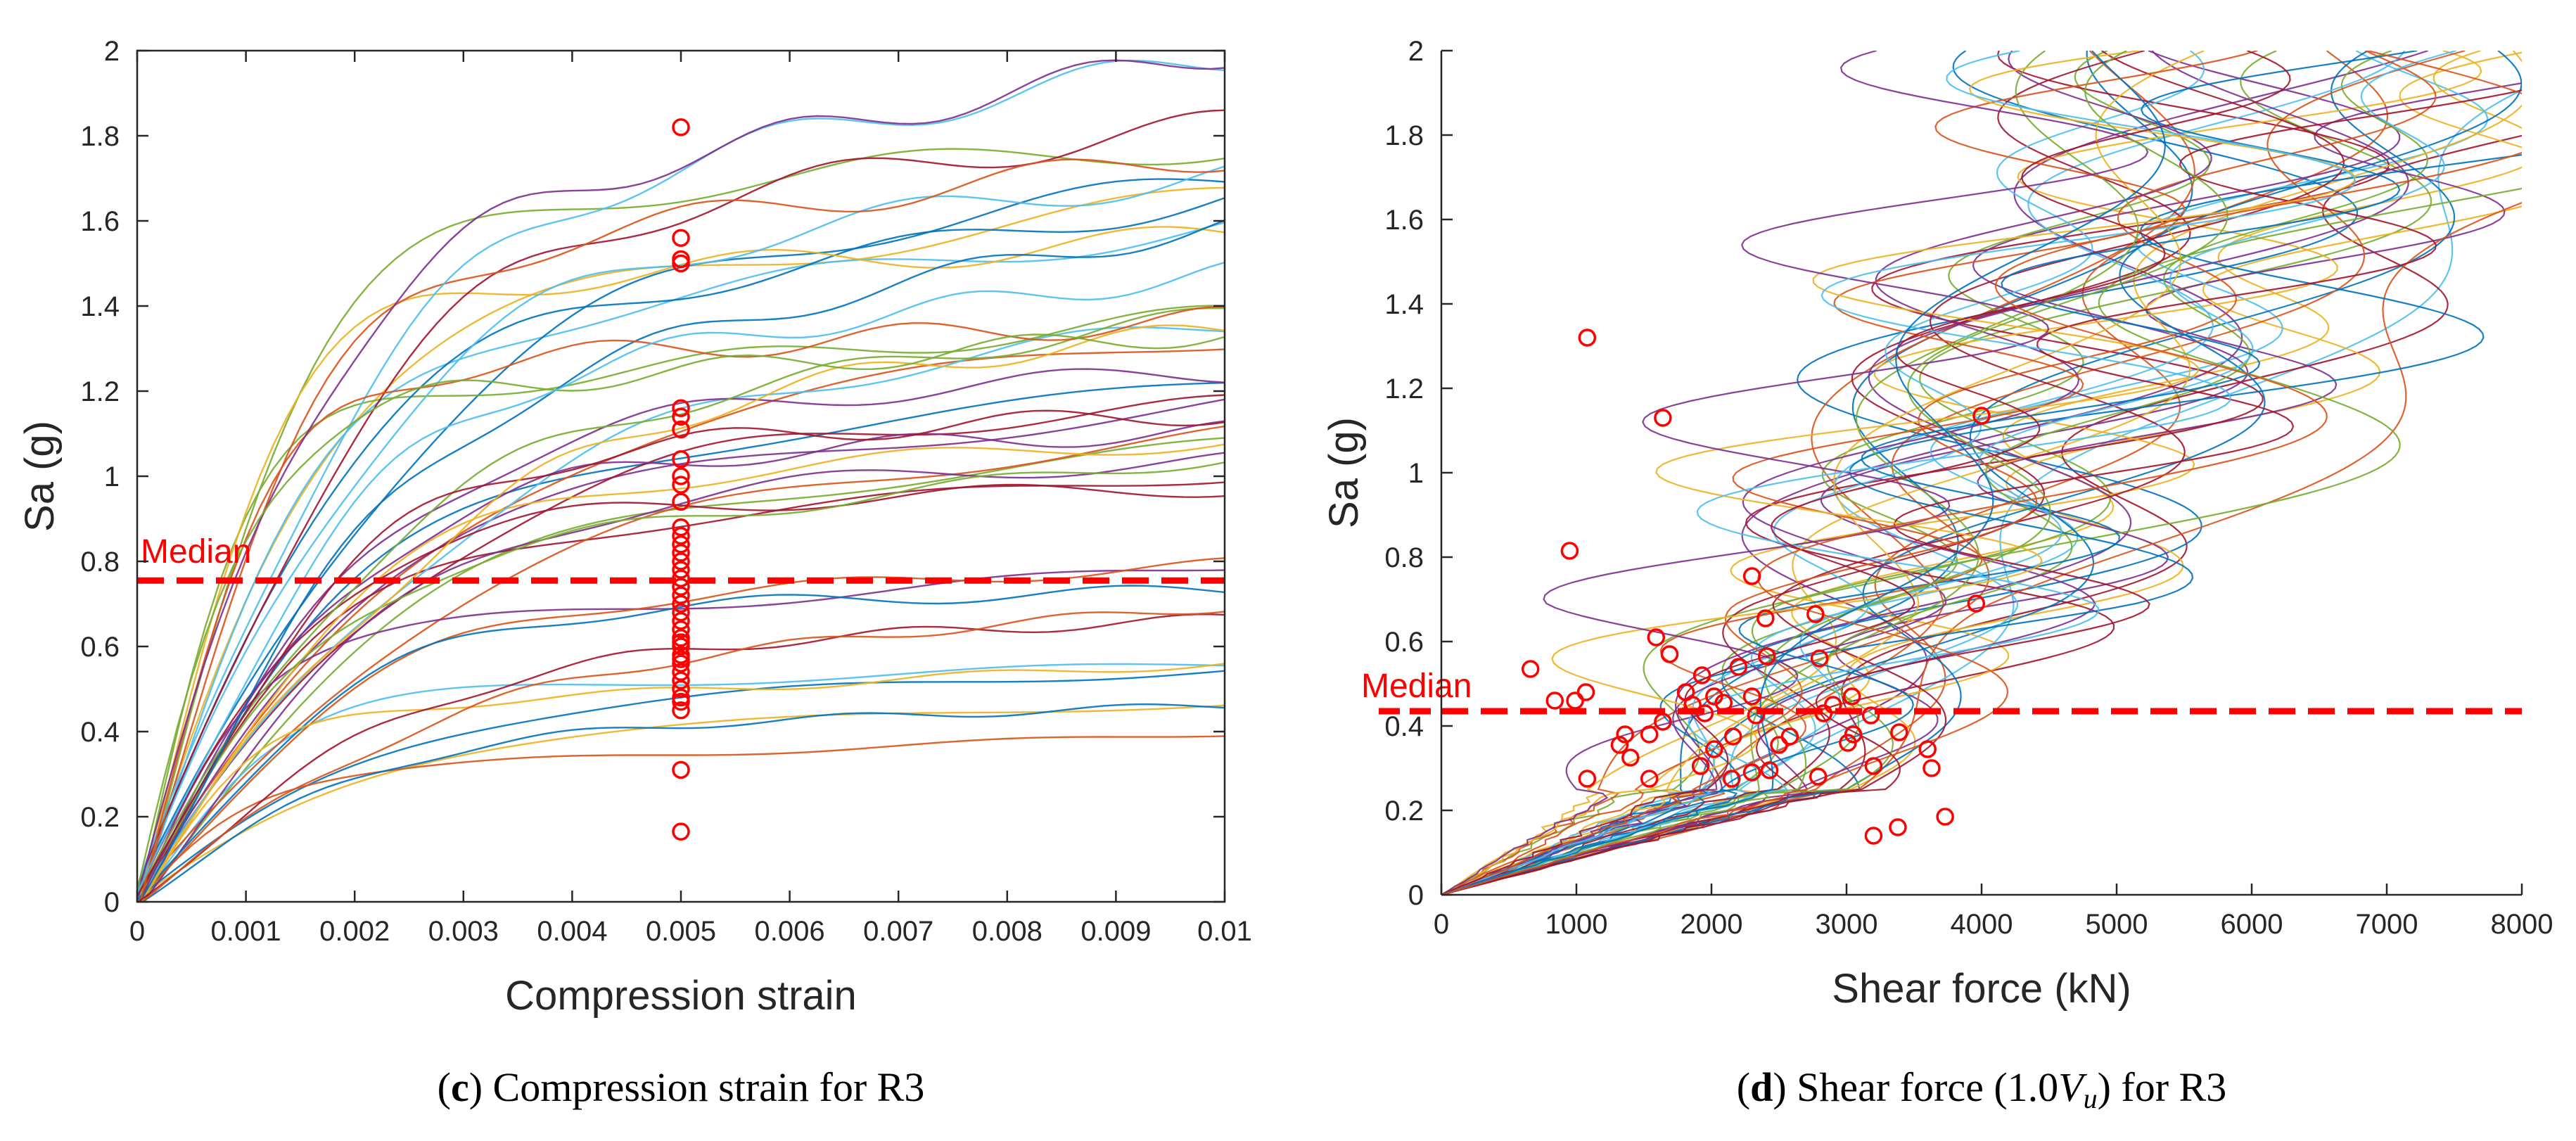  I want to click on y-tick-label: 0, so click(112, 902).